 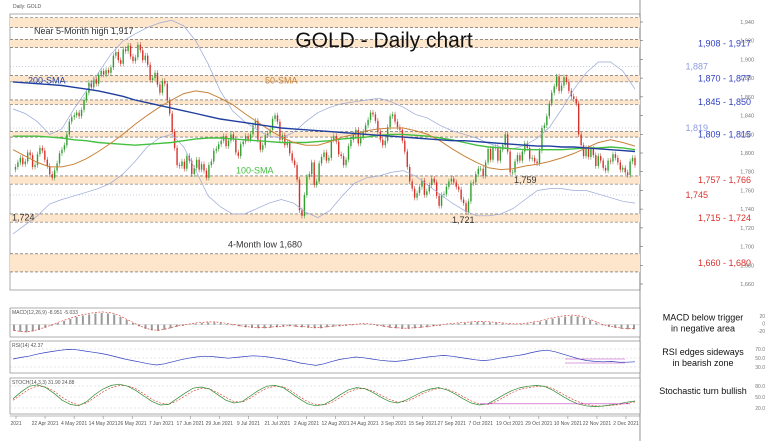 What do you see at coordinates (747, 266) in the screenshot?
I see `price-tick-label: 1,680` at bounding box center [747, 266].